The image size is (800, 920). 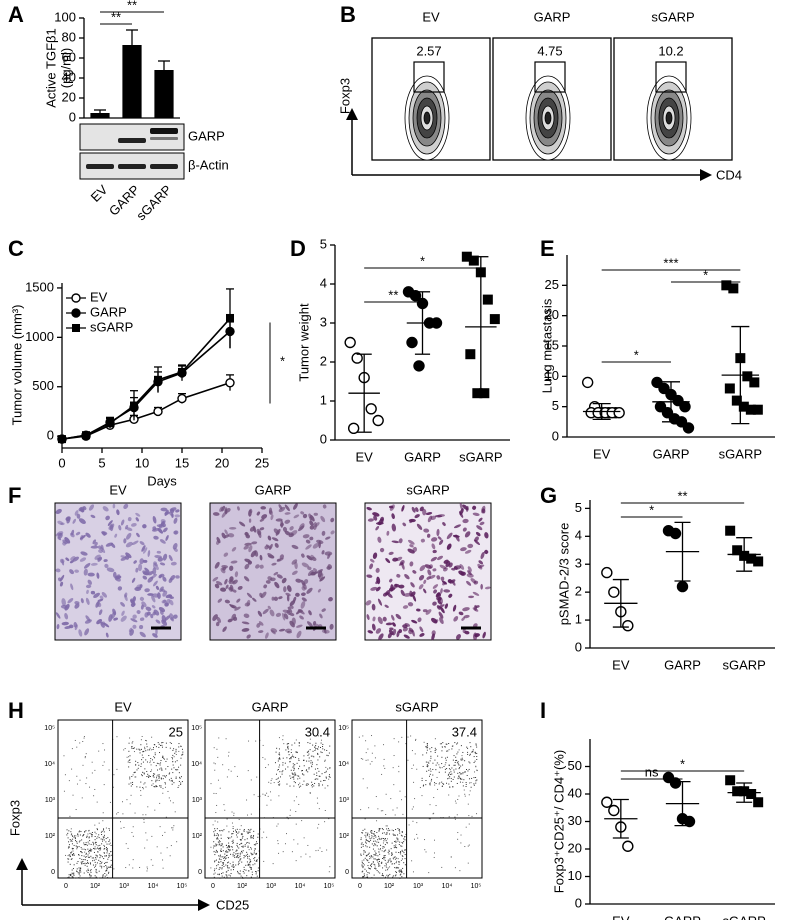 I want to click on ihc-label: GARP, so click(x=273, y=489).